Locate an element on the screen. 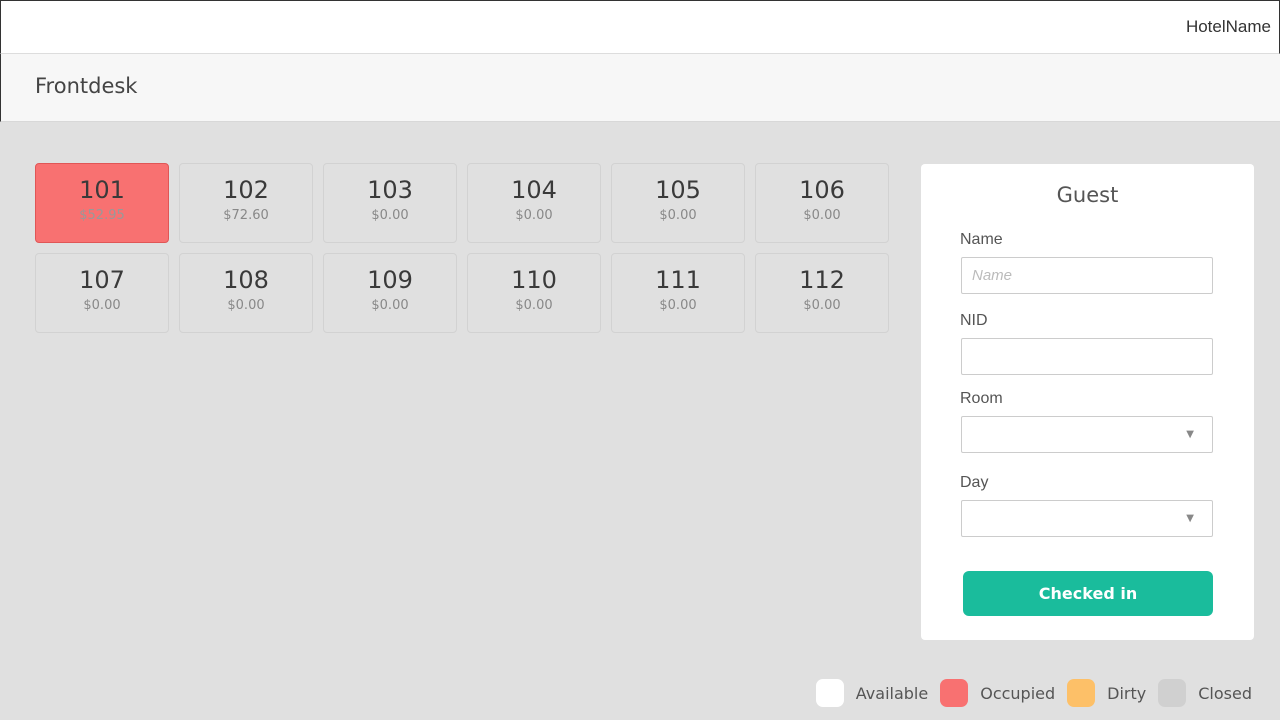  room-card-110: 110 $0.00 is located at coordinates (534, 293).